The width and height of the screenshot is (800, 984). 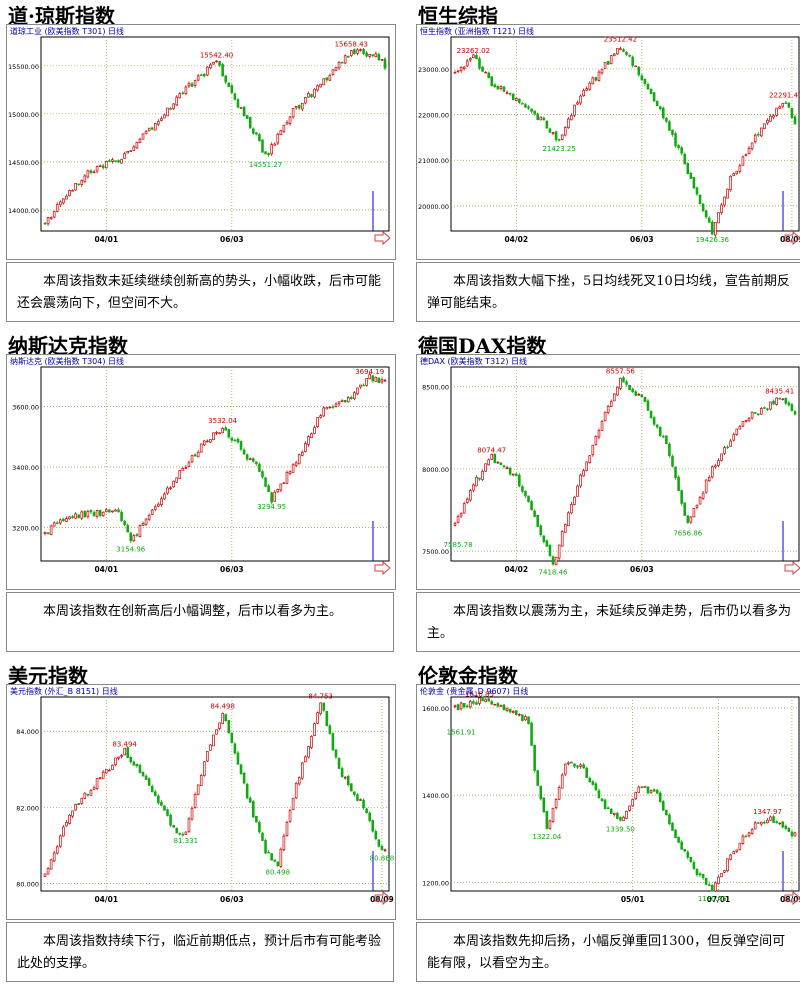 What do you see at coordinates (468, 676) in the screenshot?
I see `panel-title: 伦敦金指数` at bounding box center [468, 676].